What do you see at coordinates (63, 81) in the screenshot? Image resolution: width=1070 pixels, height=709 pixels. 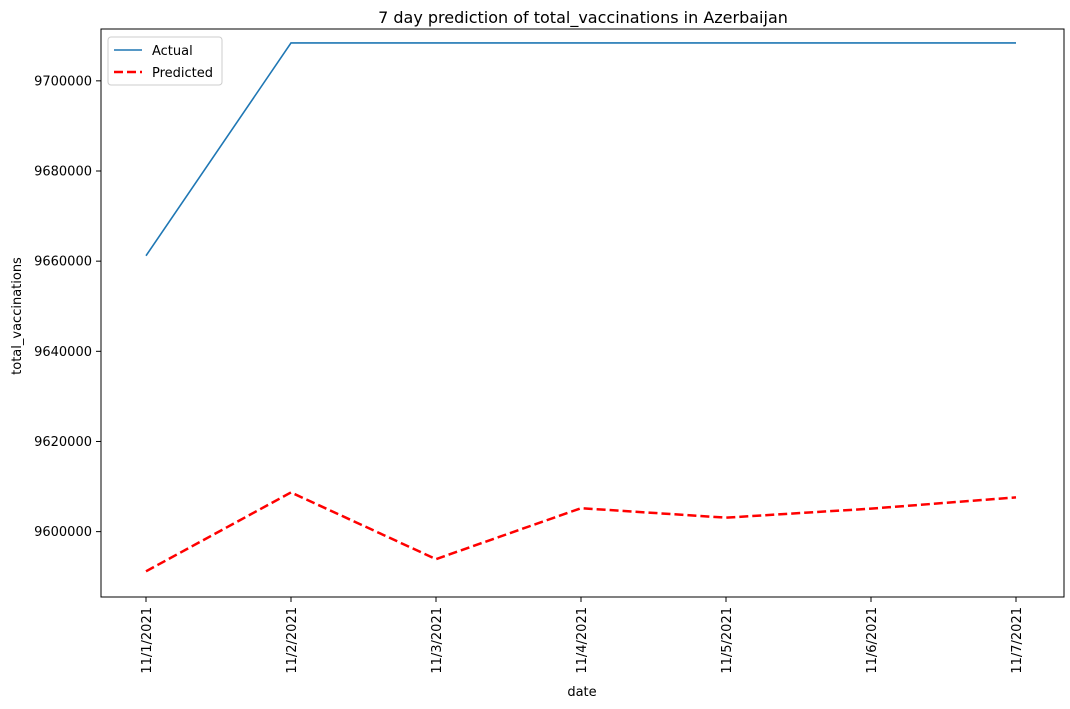 I see `y-tick-label: 9700000` at bounding box center [63, 81].